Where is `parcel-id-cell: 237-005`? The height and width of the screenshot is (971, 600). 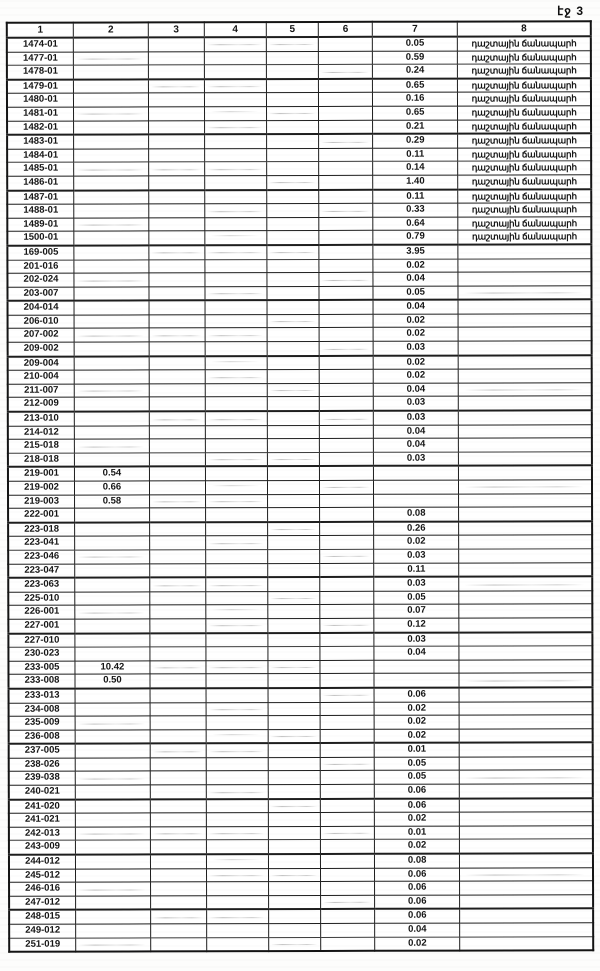 parcel-id-cell: 237-005 is located at coordinates (42, 751).